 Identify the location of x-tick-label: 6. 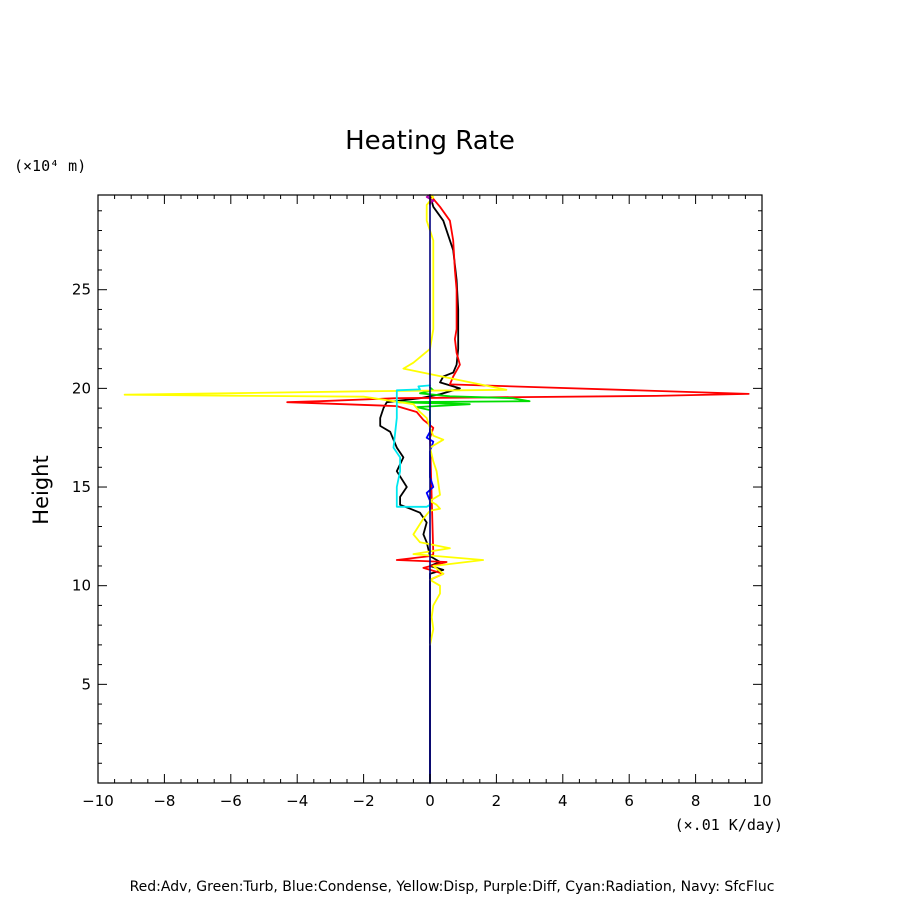
(629, 801).